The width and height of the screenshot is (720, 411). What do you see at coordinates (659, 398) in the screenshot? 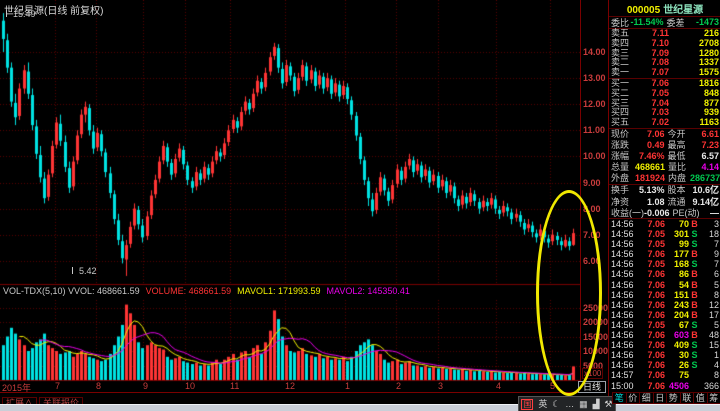
I see `panel-tab-日: 日` at bounding box center [659, 398].